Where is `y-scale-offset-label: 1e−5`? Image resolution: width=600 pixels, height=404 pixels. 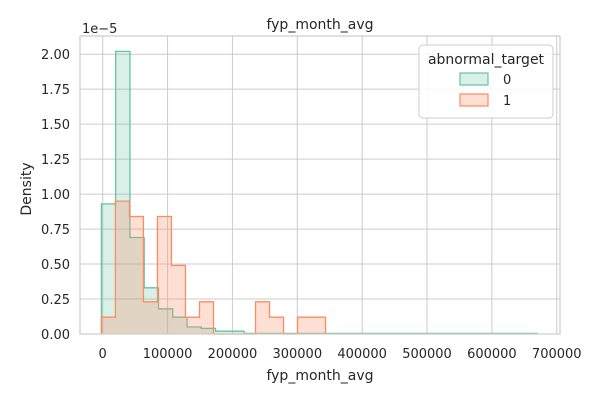 y-scale-offset-label: 1e−5 is located at coordinates (99, 29).